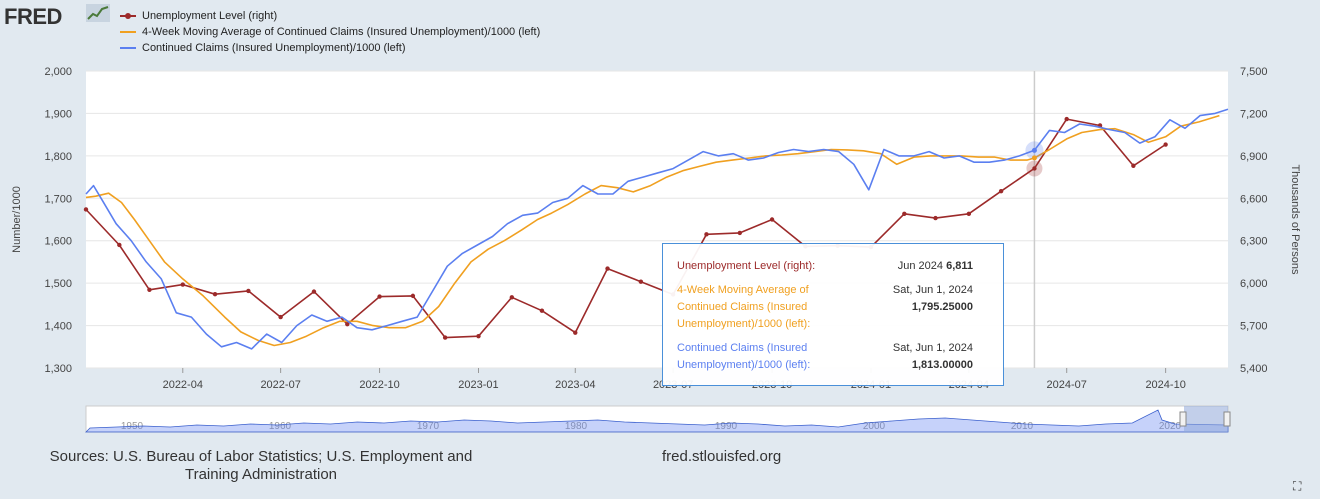  Describe the element at coordinates (58, 327) in the screenshot. I see `y-tick-label-left: 1,400` at that location.